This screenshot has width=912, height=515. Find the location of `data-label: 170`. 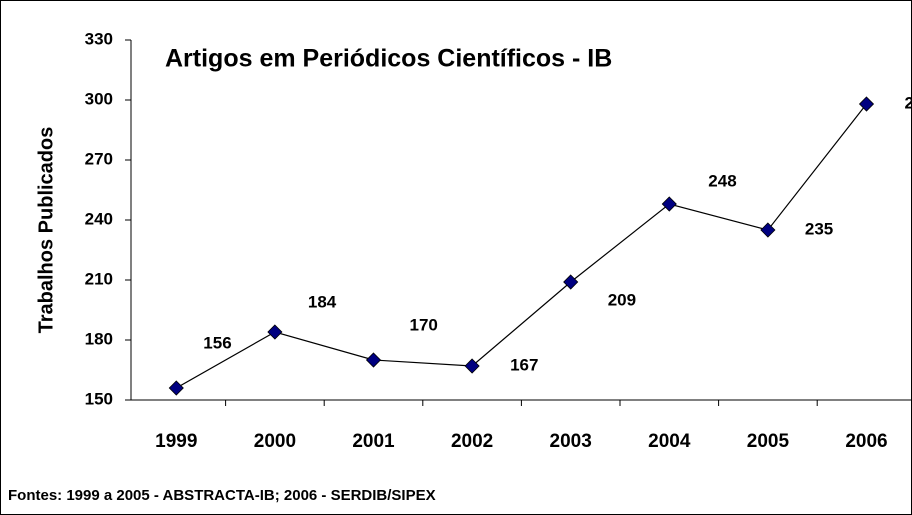

data-label: 170 is located at coordinates (424, 324).